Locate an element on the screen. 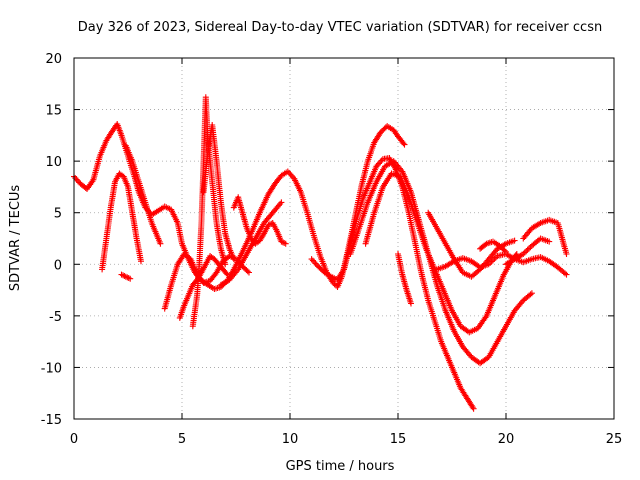  x-tick-label: 25 is located at coordinates (614, 439).